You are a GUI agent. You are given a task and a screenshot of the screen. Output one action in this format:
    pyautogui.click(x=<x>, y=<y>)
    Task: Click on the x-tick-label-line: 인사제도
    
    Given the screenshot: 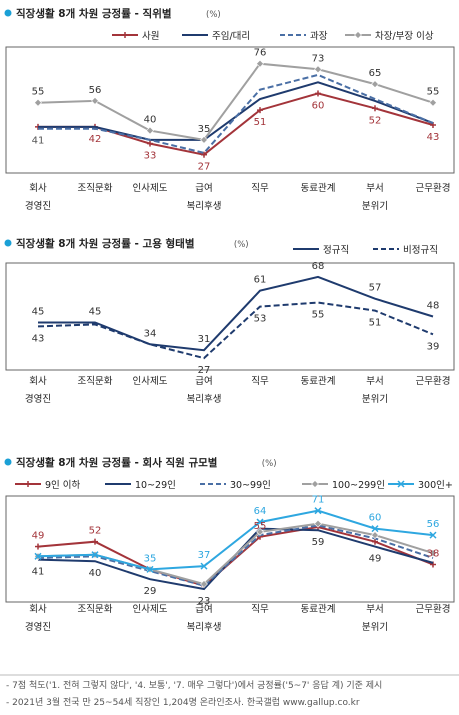 What is the action you would take?
    pyautogui.click(x=150, y=381)
    